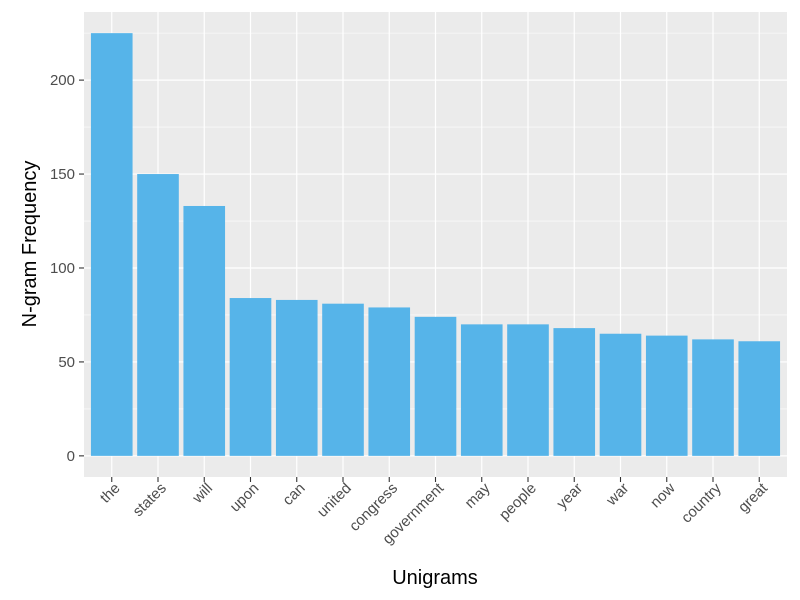 This screenshot has width=800, height=600. Describe the element at coordinates (435, 386) in the screenshot. I see `bar-government` at that location.